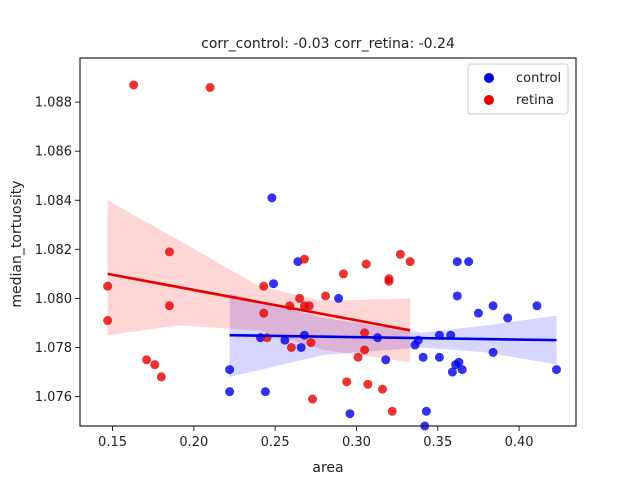 Image resolution: width=640 pixels, height=480 pixels. Describe the element at coordinates (518, 89) in the screenshot. I see `legend: control retina` at that location.